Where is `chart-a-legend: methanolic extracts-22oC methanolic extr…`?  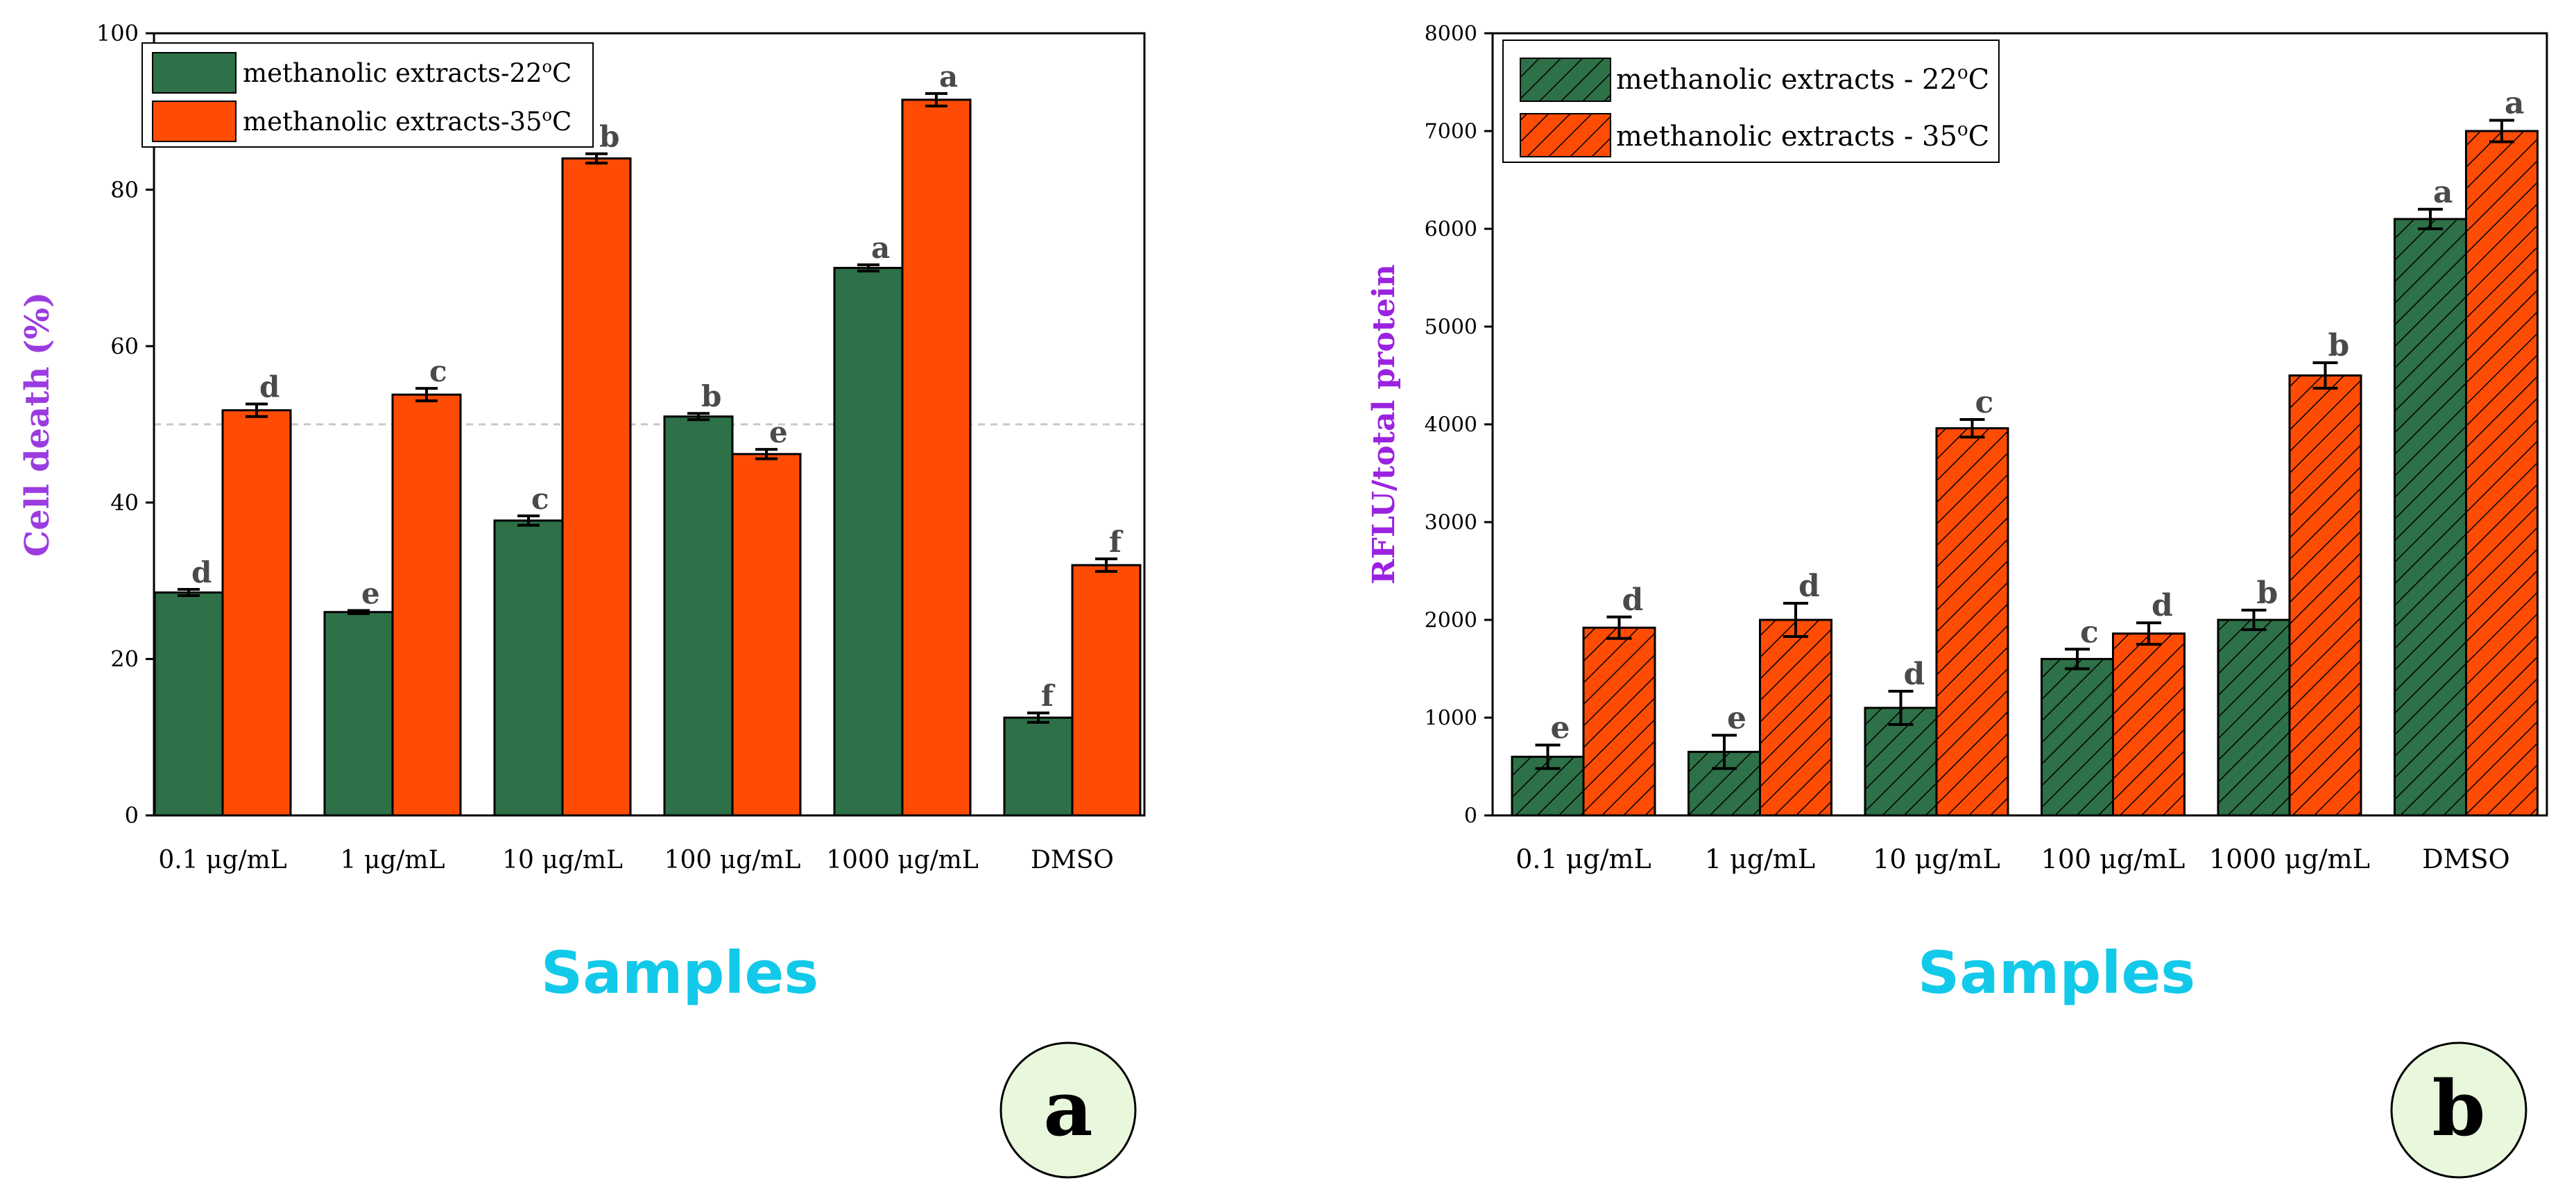 chart-a-legend: methanolic extracts-22oC methanolic extr… is located at coordinates (367, 95).